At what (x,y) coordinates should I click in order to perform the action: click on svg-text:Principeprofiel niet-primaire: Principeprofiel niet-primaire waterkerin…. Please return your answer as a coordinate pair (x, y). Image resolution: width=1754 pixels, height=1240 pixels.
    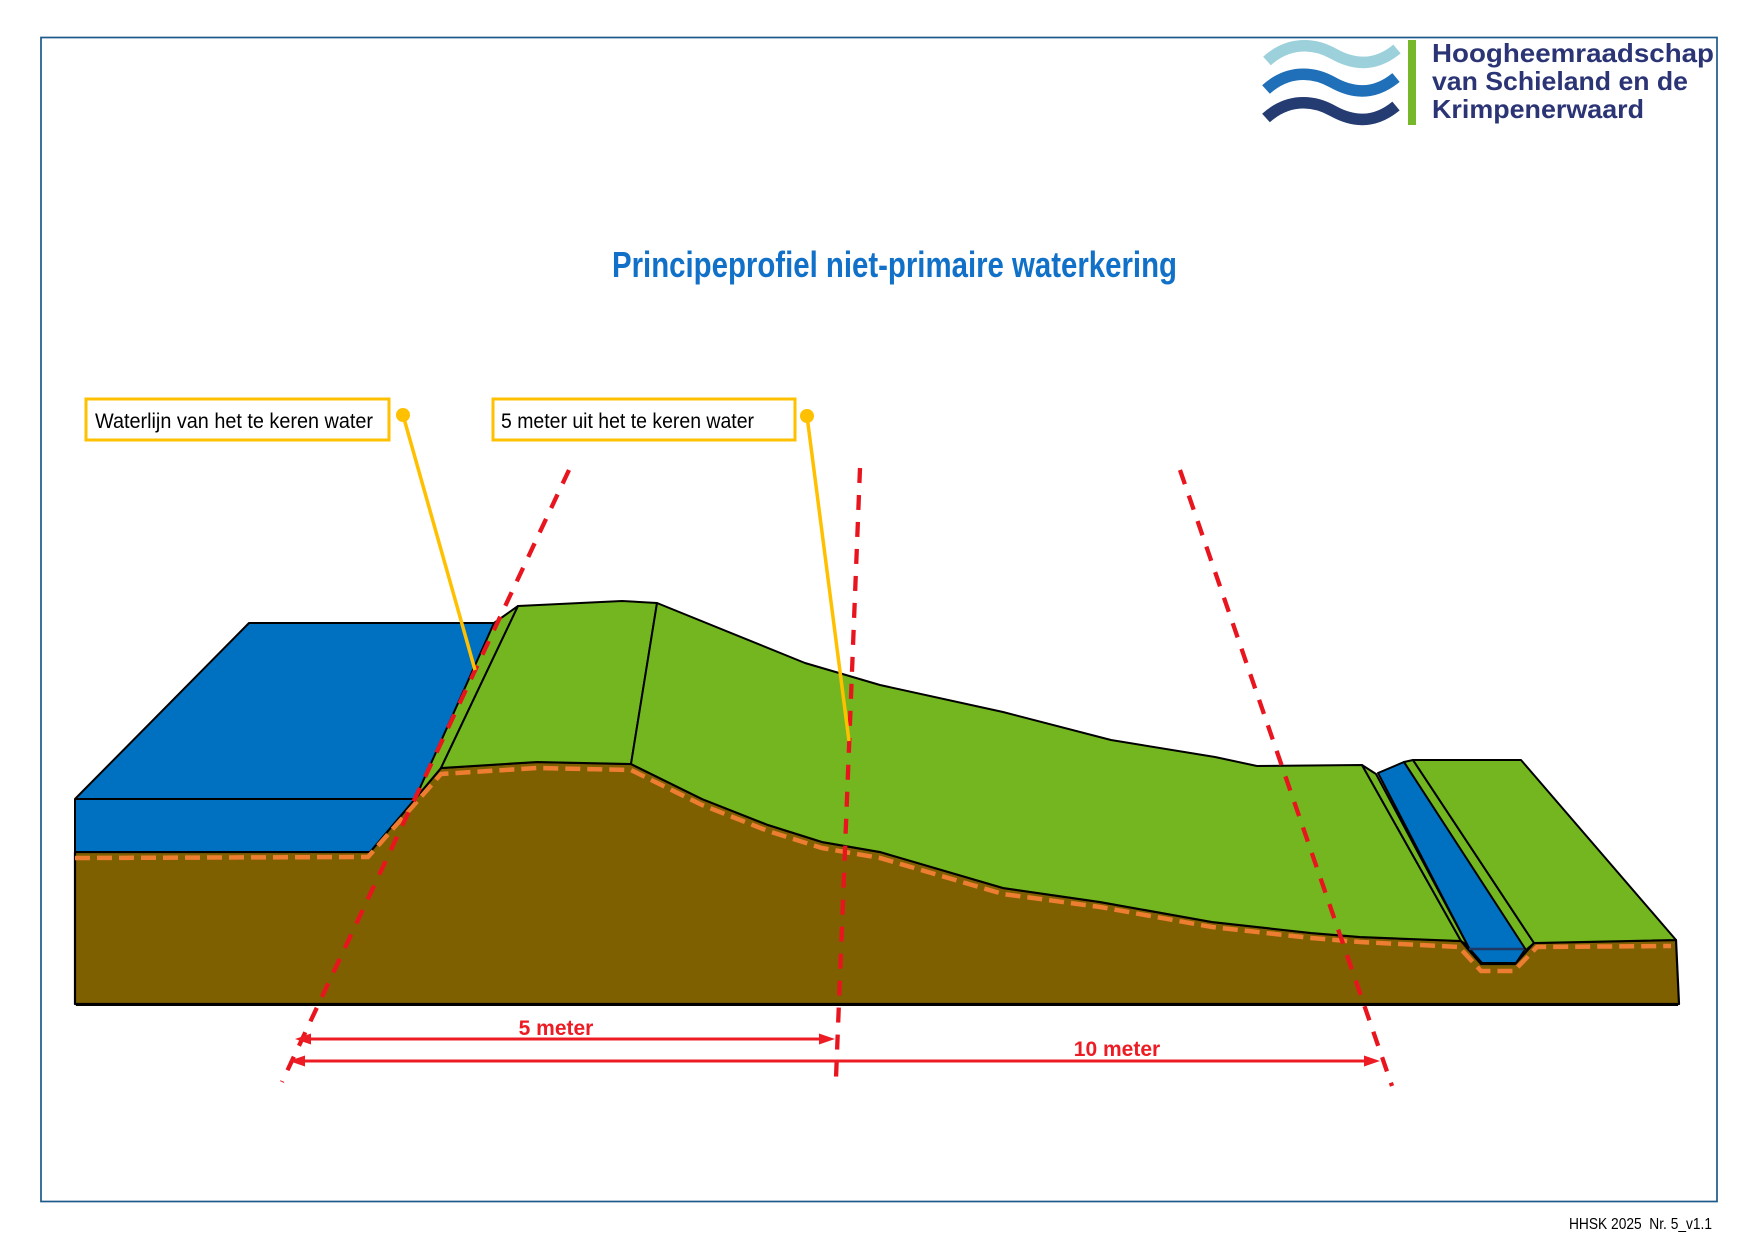
    Looking at the image, I should click on (894, 264).